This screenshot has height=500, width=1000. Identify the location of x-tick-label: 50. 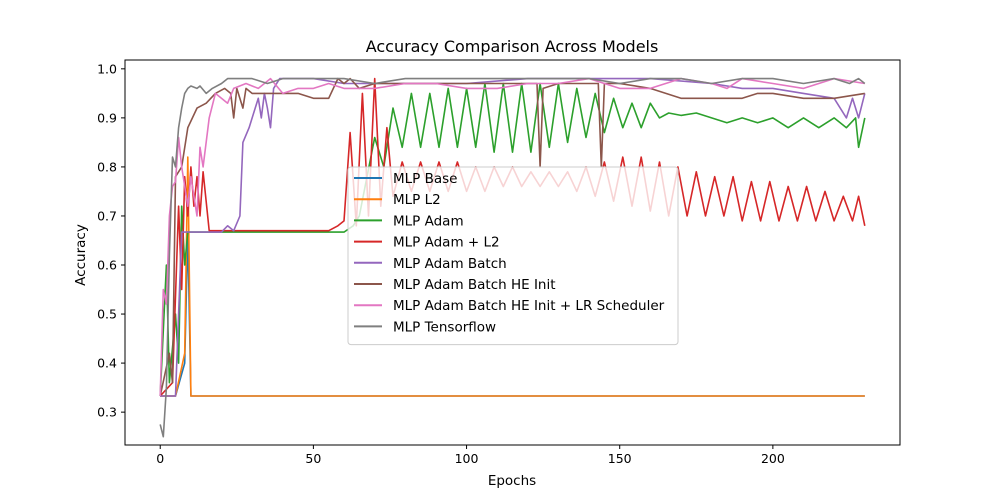
(313, 458).